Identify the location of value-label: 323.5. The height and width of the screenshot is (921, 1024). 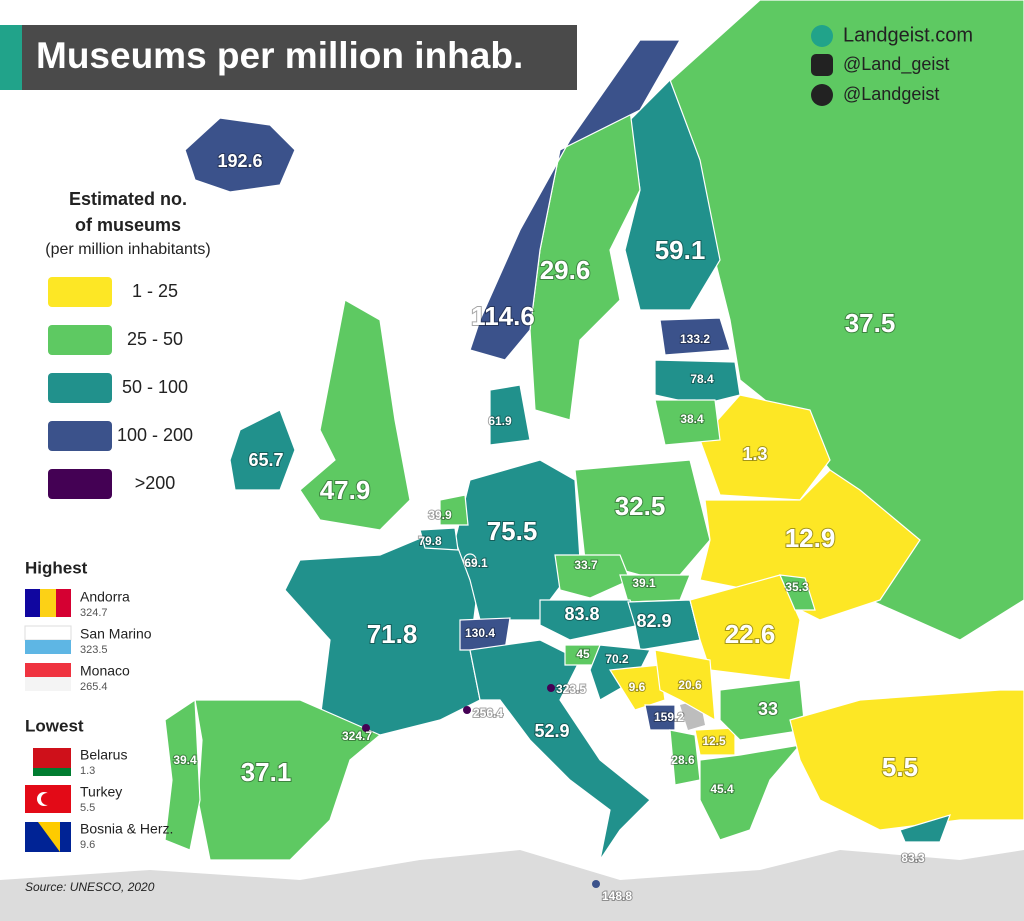
(571, 689).